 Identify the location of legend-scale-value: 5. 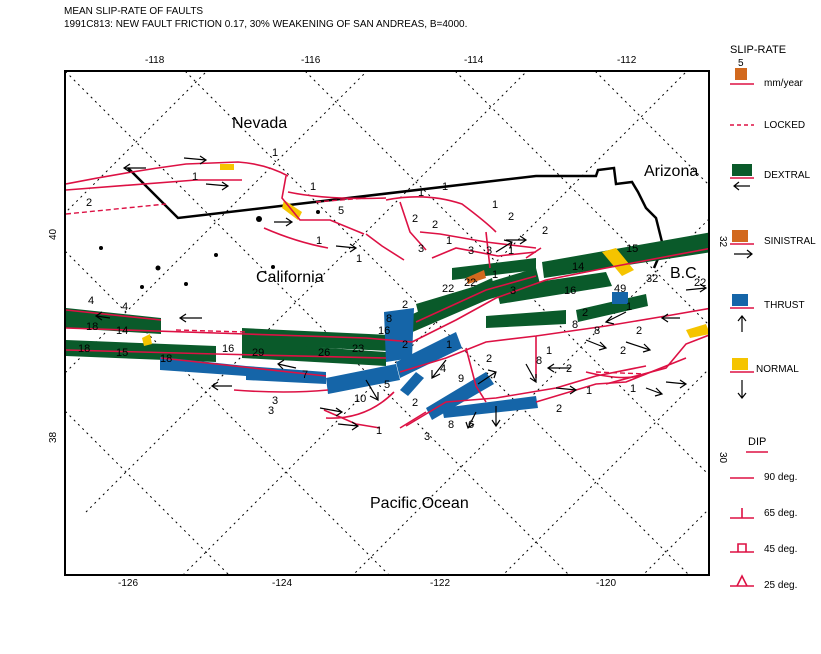
(741, 63).